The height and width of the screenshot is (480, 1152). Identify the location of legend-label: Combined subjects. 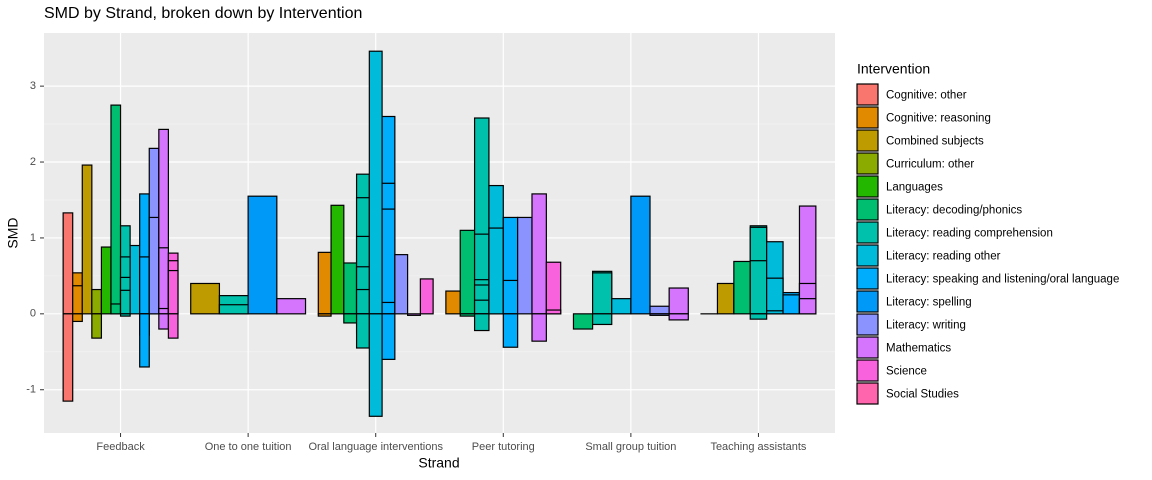
(935, 142).